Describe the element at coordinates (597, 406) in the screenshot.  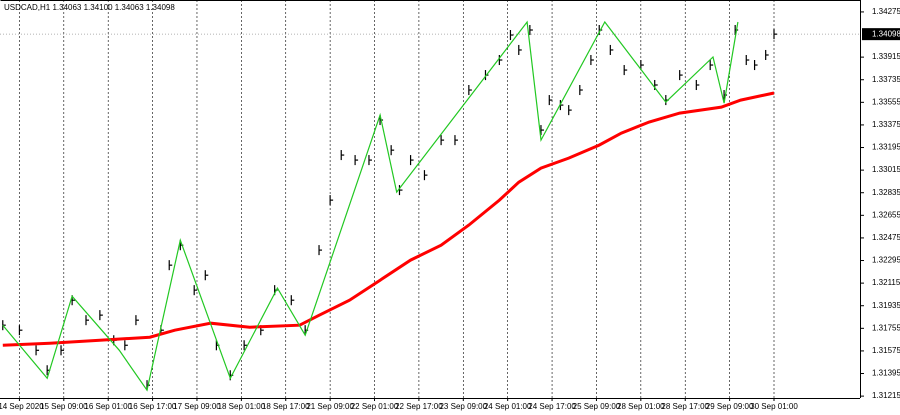
I see `x-tick-label: 25 Sep 09:00` at that location.